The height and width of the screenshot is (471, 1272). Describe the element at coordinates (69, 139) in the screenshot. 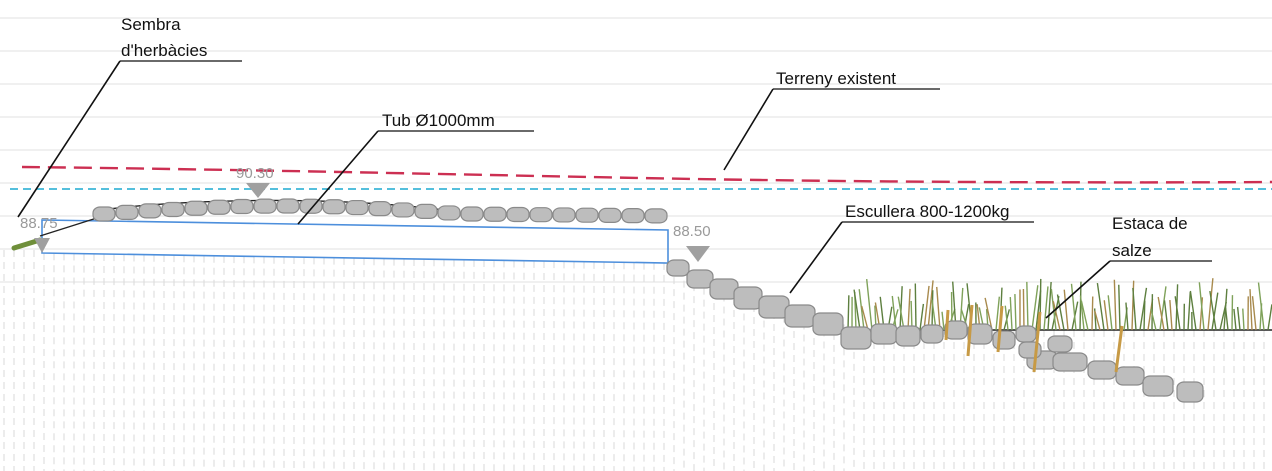

I see `leader-herbaceous` at that location.